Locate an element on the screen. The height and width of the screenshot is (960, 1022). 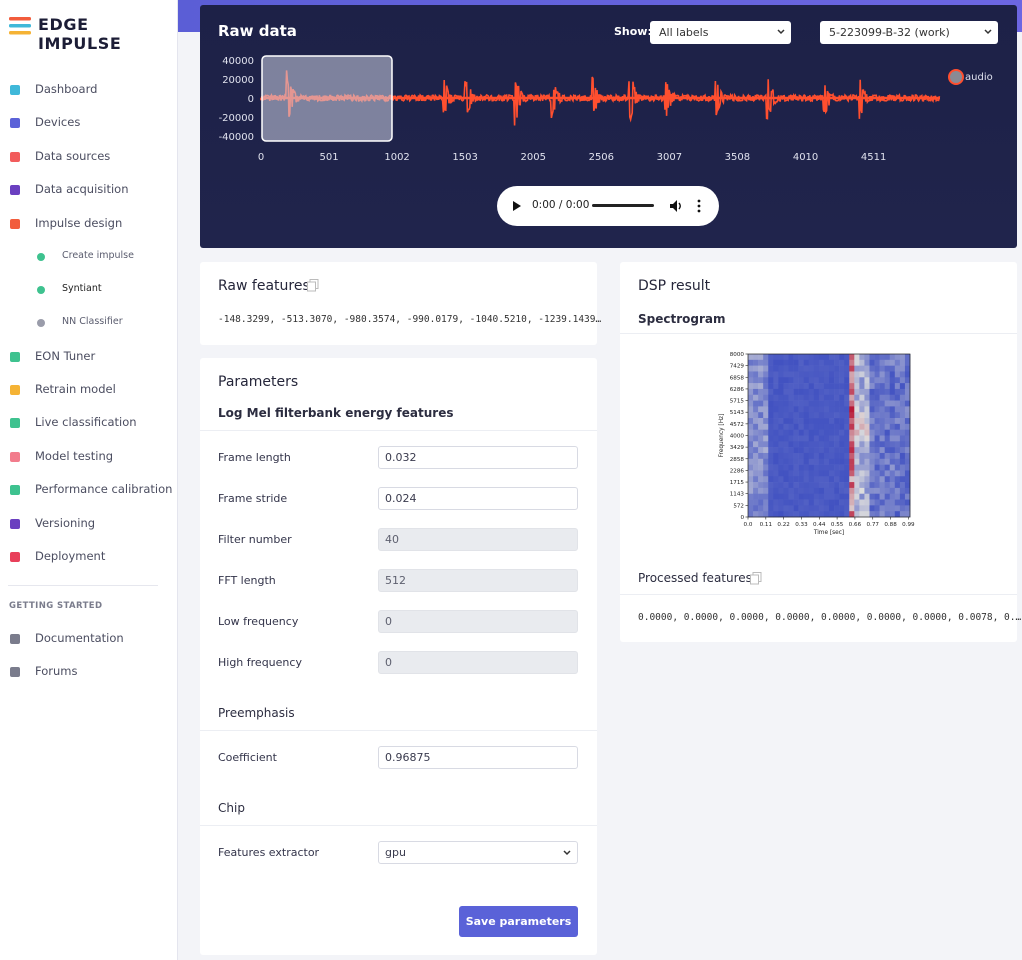
nav-subitem: Syntiant is located at coordinates (82, 289).